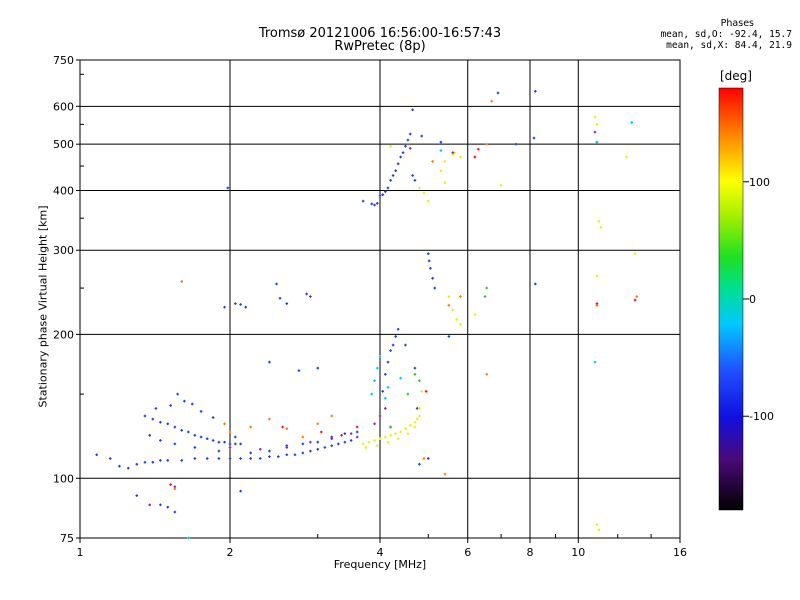 The width and height of the screenshot is (800, 600). What do you see at coordinates (63, 190) in the screenshot?
I see `y-tick-label: 400` at bounding box center [63, 190].